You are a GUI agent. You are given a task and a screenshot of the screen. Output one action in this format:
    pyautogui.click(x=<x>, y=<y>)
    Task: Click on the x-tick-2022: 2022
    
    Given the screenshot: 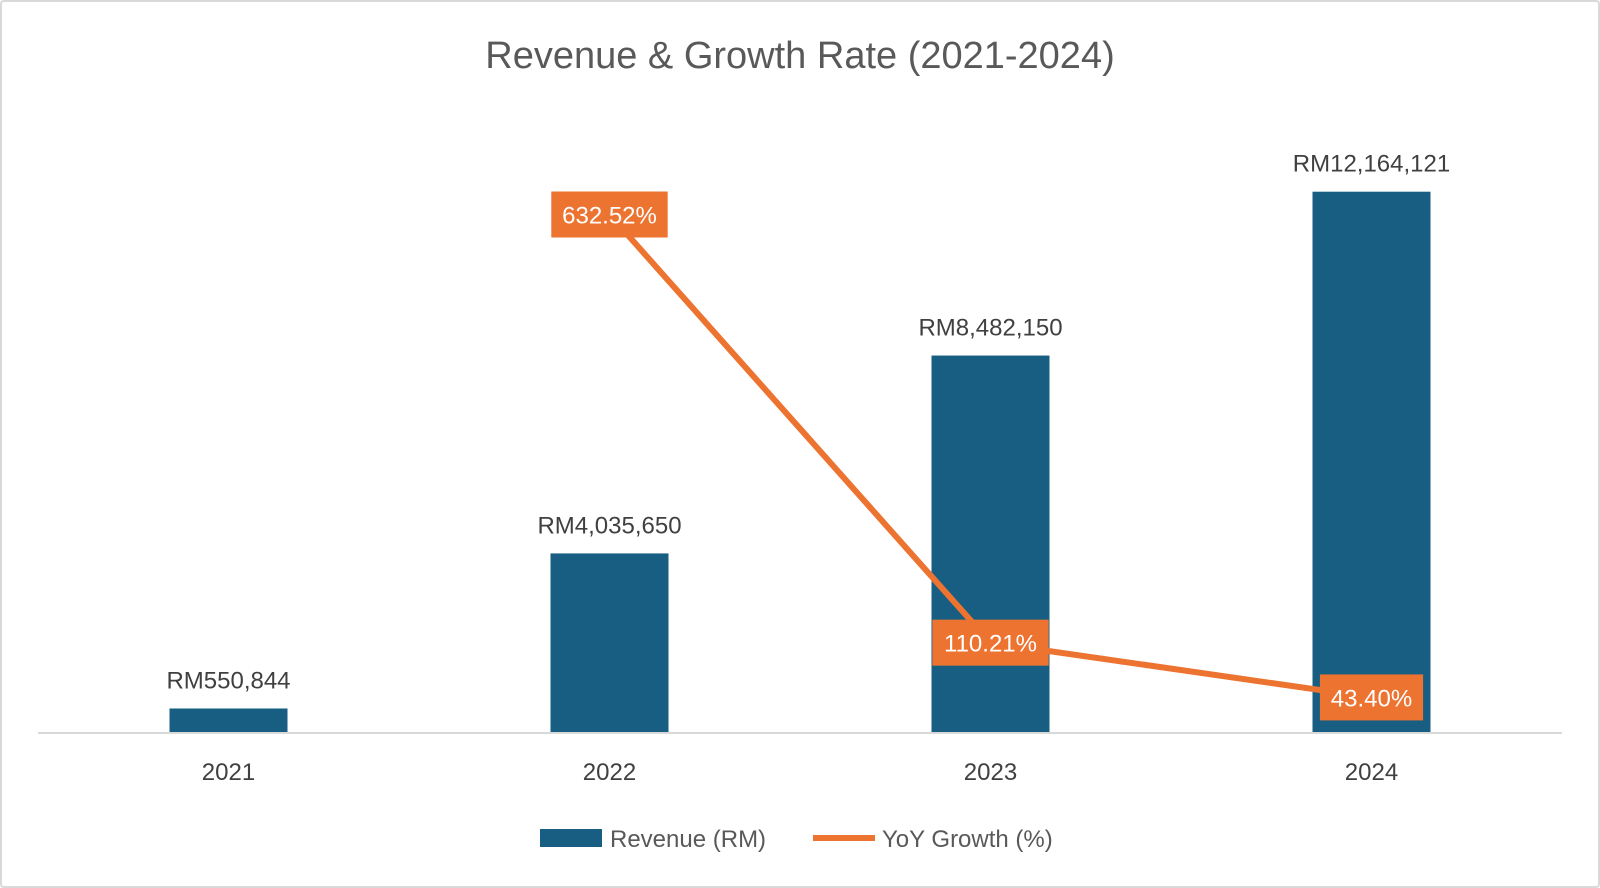 What is the action you would take?
    pyautogui.click(x=609, y=772)
    